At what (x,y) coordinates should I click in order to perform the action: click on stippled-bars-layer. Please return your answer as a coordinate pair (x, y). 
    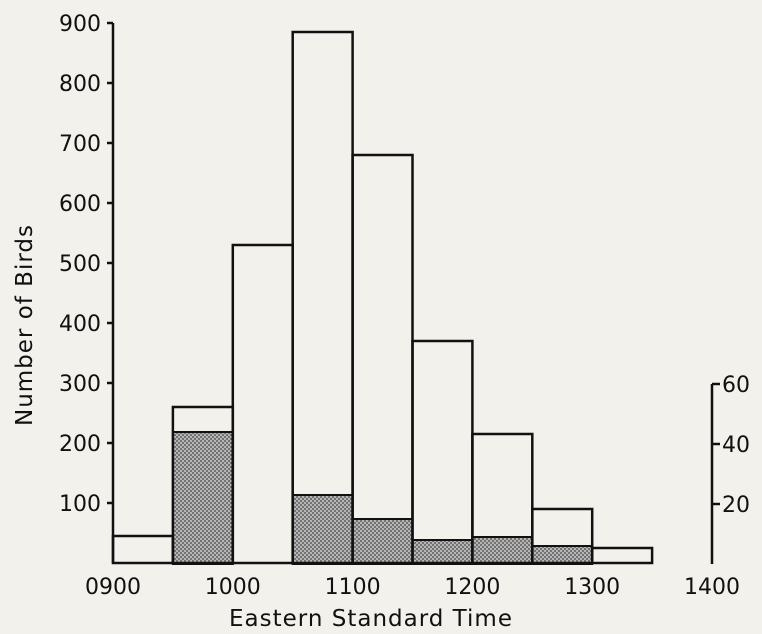
    Looking at the image, I should click on (382, 498).